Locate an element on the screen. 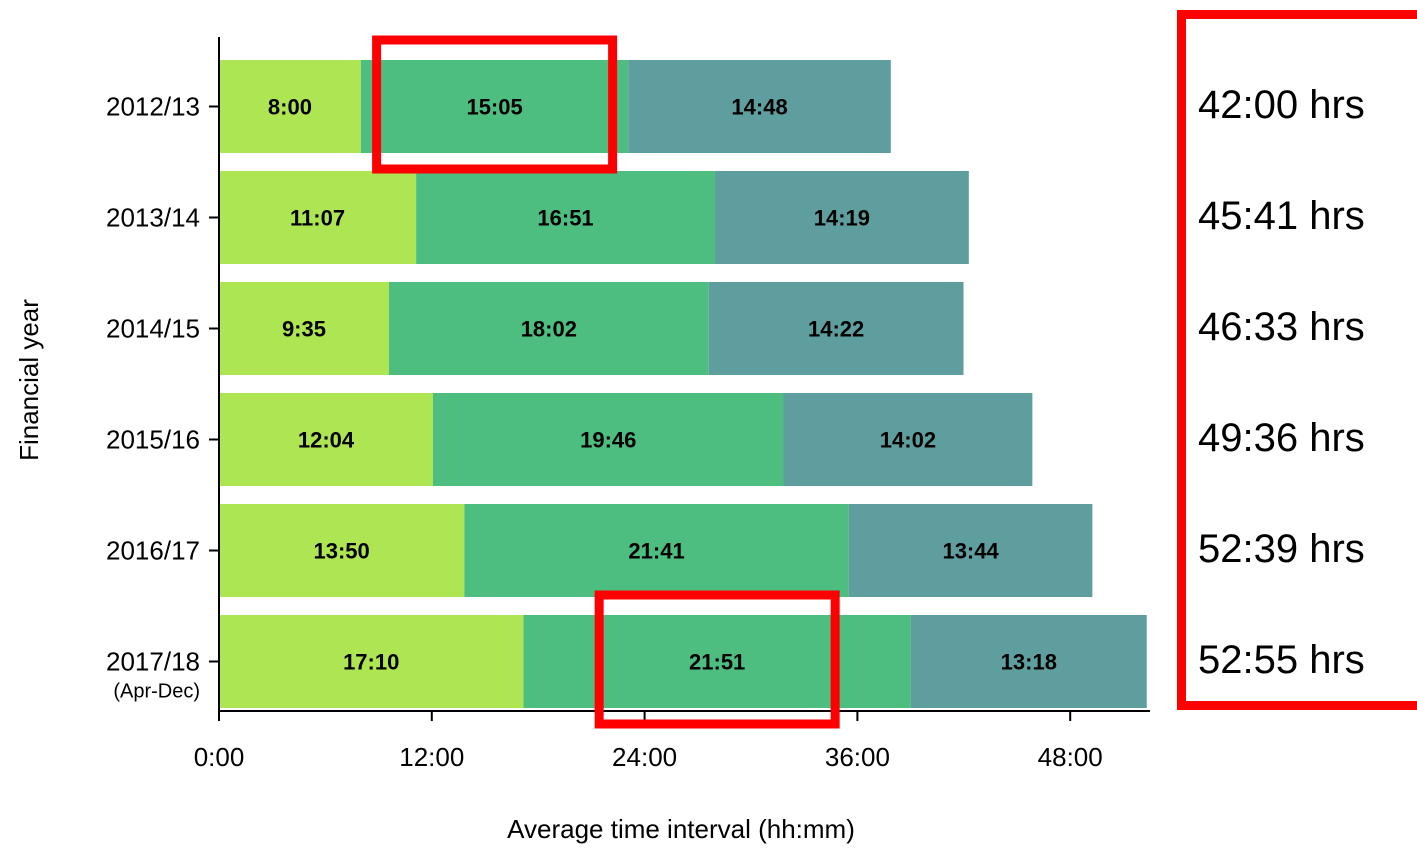  bar-segment-2014-15-s2 is located at coordinates (836, 328).